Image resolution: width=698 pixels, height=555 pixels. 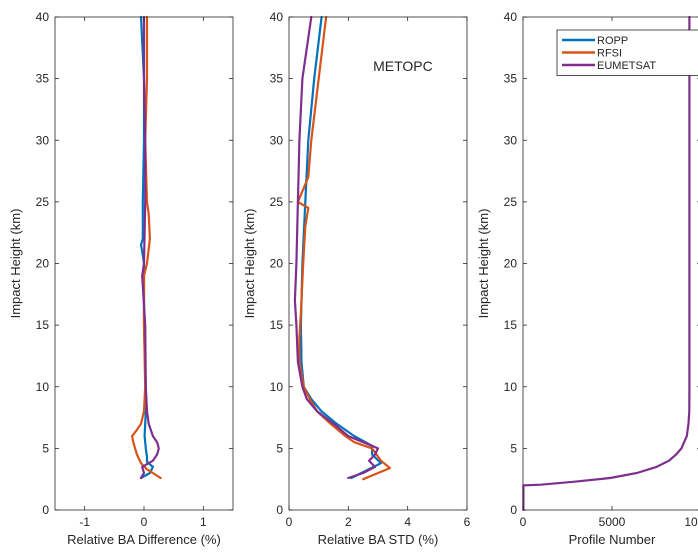 I want to click on x-tick-label: 5000, so click(x=612, y=522).